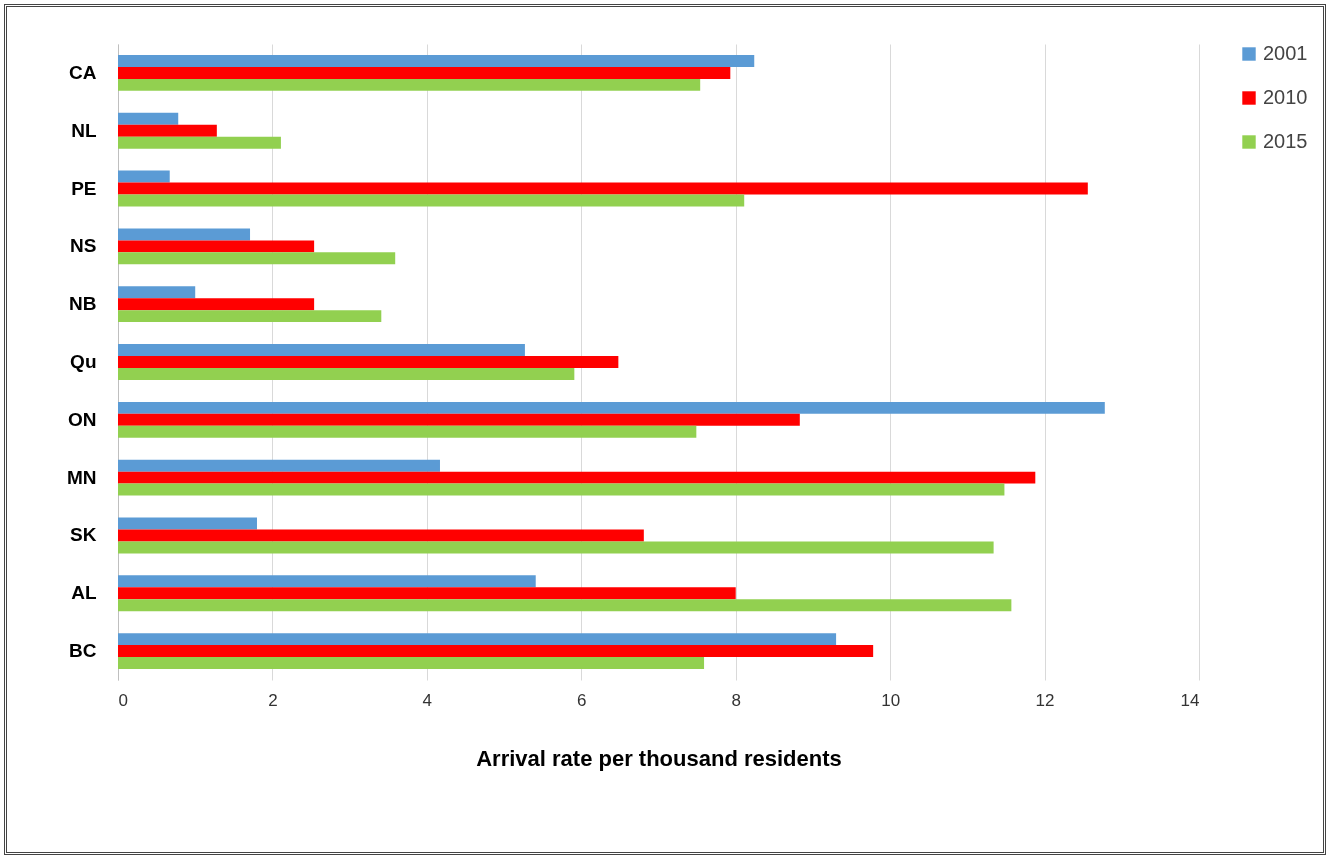 The height and width of the screenshot is (859, 1336). What do you see at coordinates (84, 130) in the screenshot?
I see `y-tick-label: NL` at bounding box center [84, 130].